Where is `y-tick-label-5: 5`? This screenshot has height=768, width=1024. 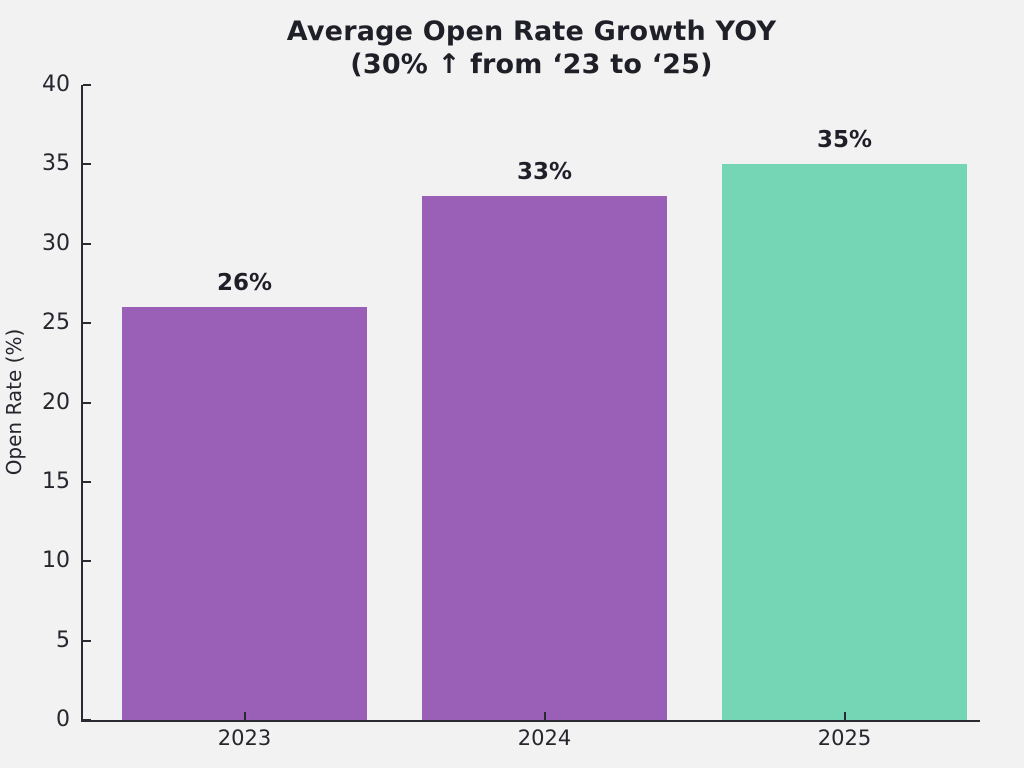
y-tick-label-5: 5 is located at coordinates (63, 640).